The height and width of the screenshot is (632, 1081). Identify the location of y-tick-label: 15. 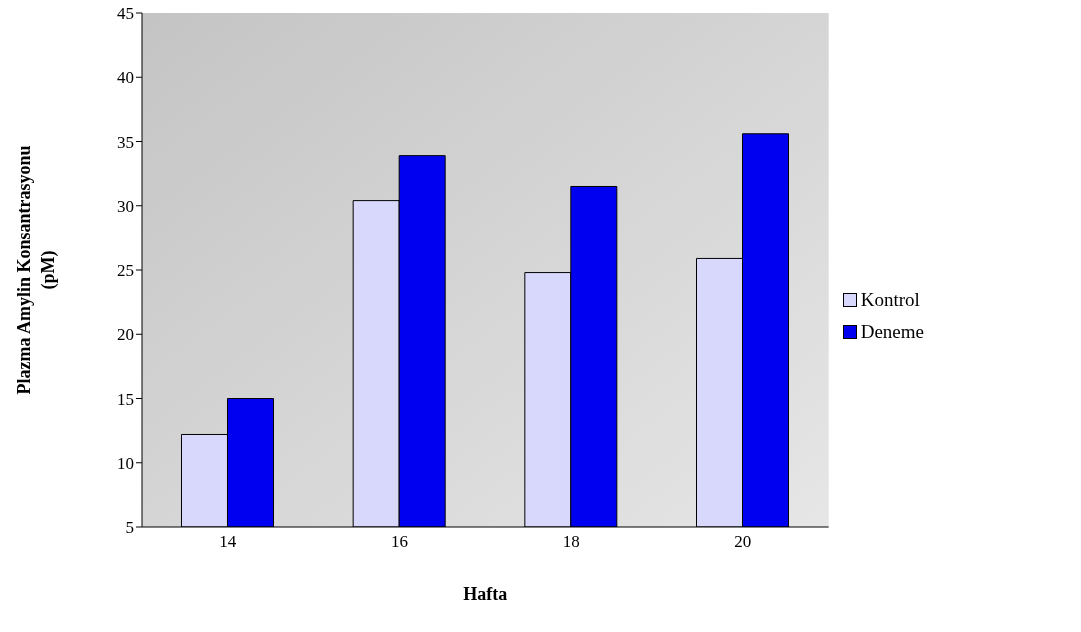
(125, 399).